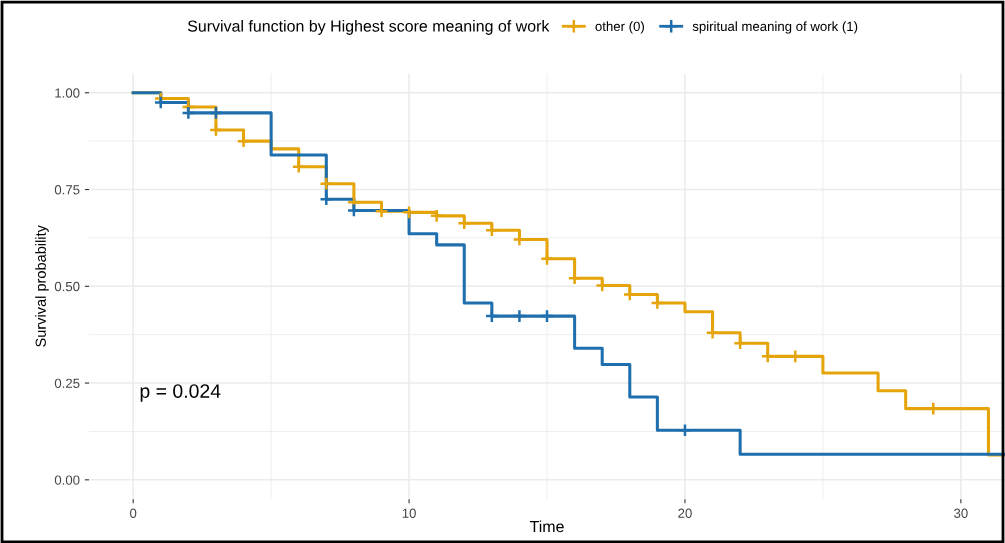  Describe the element at coordinates (67, 286) in the screenshot. I see `y-tick-label: 0.50` at that location.